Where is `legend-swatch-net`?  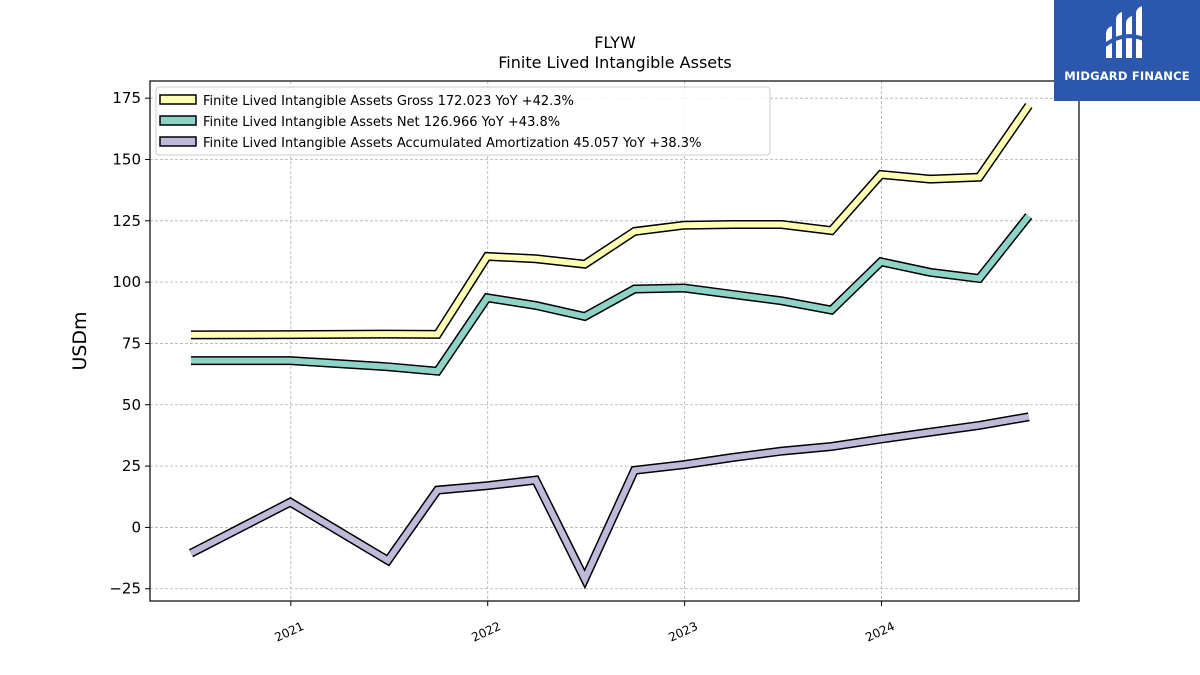 legend-swatch-net is located at coordinates (178, 120).